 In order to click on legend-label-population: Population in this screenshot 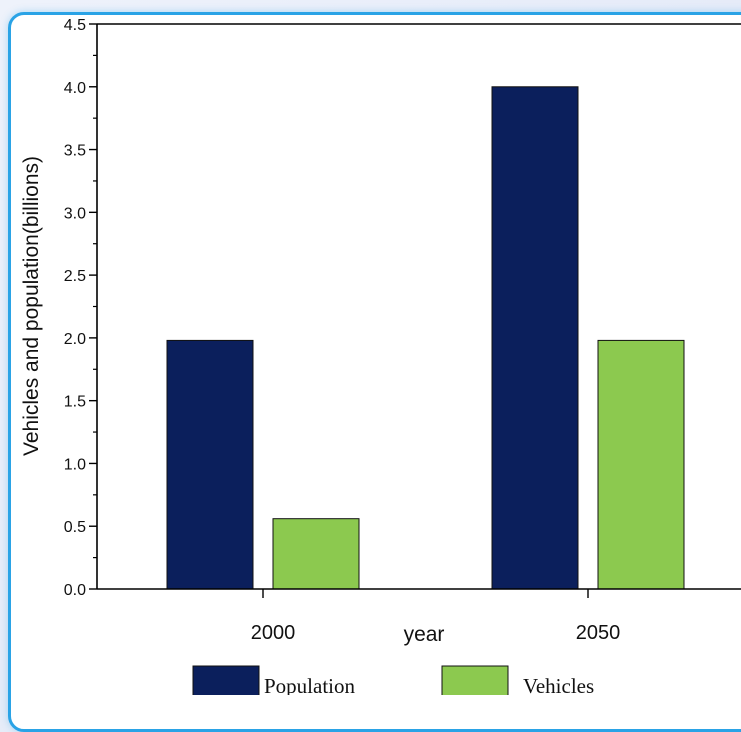, I will do `click(310, 684)`.